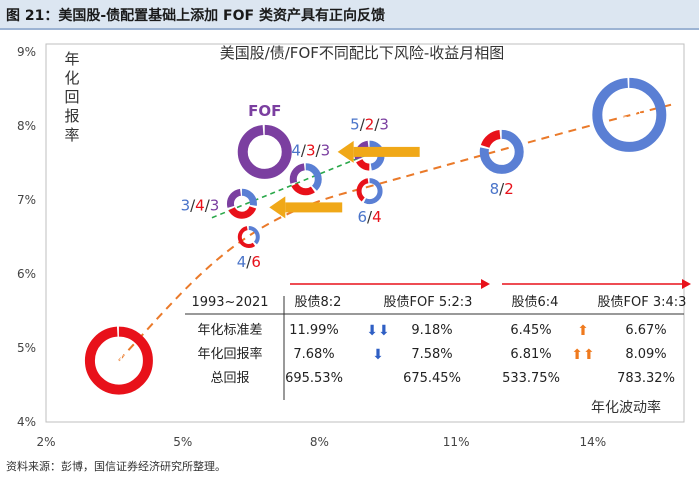 This screenshot has height=480, width=699. Describe the element at coordinates (71, 78) in the screenshot. I see `y-axis-label-char: 化` at that location.